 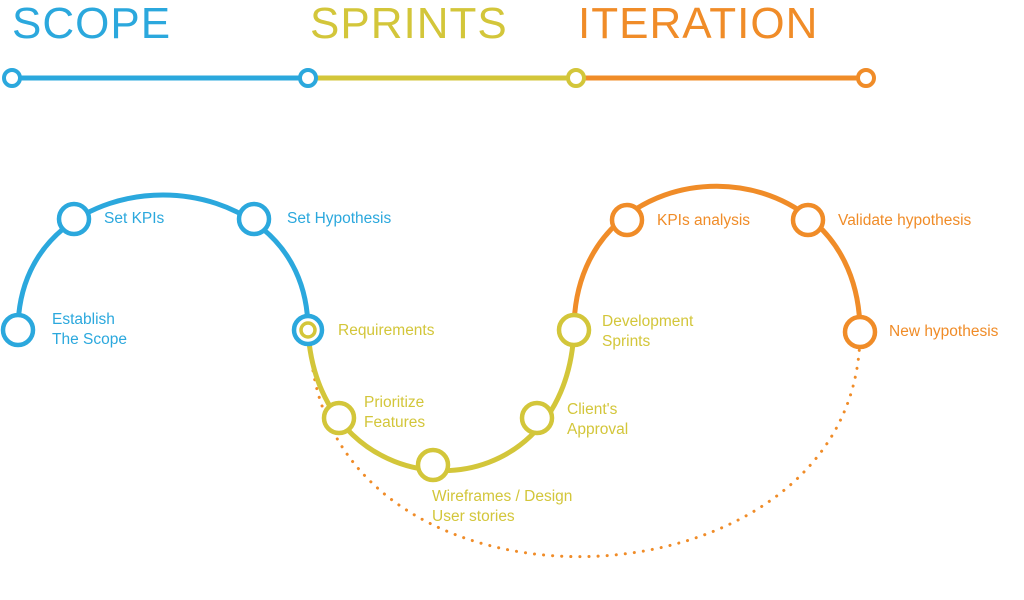 What do you see at coordinates (502, 507) in the screenshot?
I see `label-wireframes: Wireframes / Design User stories` at bounding box center [502, 507].